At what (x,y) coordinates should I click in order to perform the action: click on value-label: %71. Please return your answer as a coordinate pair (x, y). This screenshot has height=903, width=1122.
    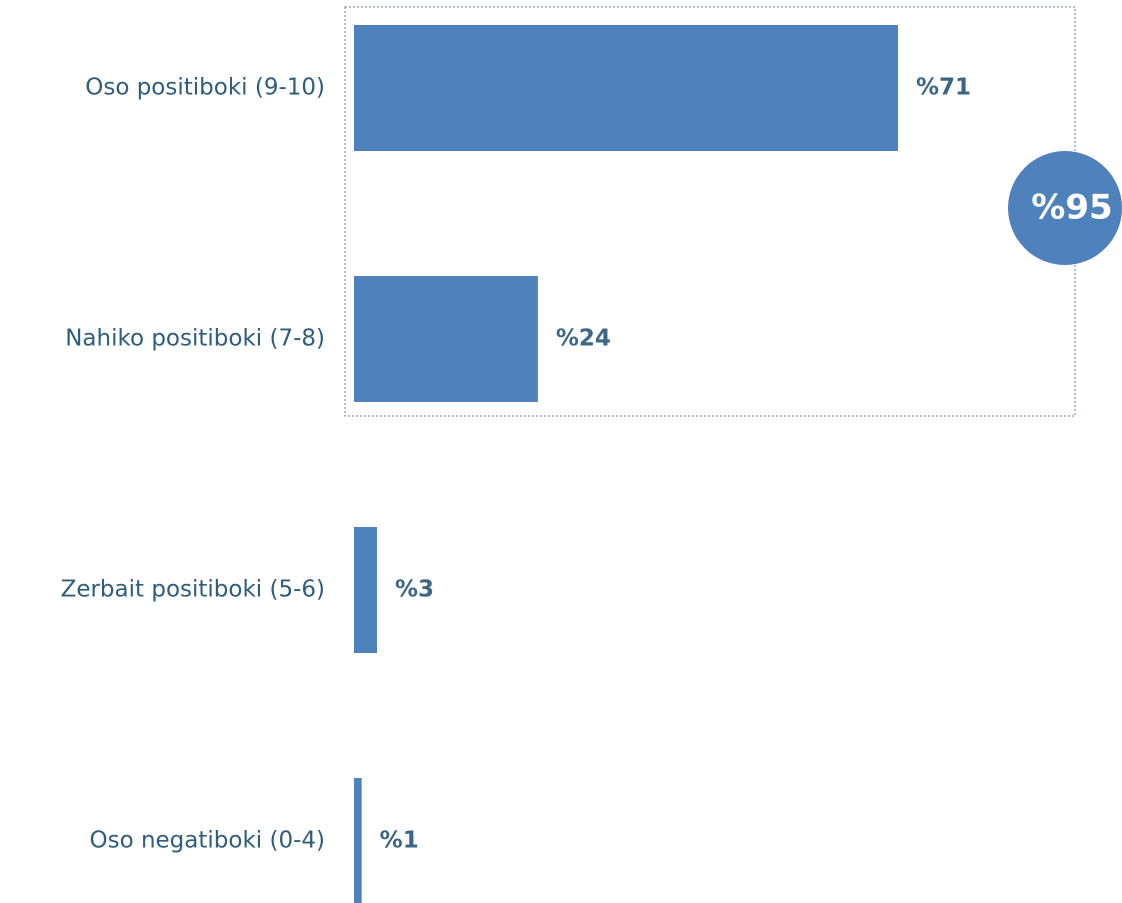
    Looking at the image, I should click on (943, 88).